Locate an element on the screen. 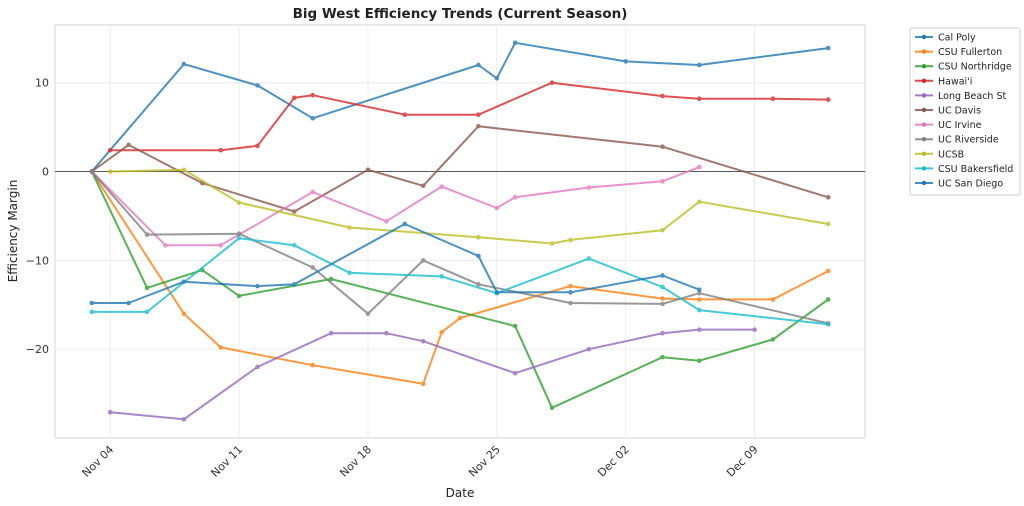 The image size is (1024, 506). series-long-beach-st is located at coordinates (432, 374).